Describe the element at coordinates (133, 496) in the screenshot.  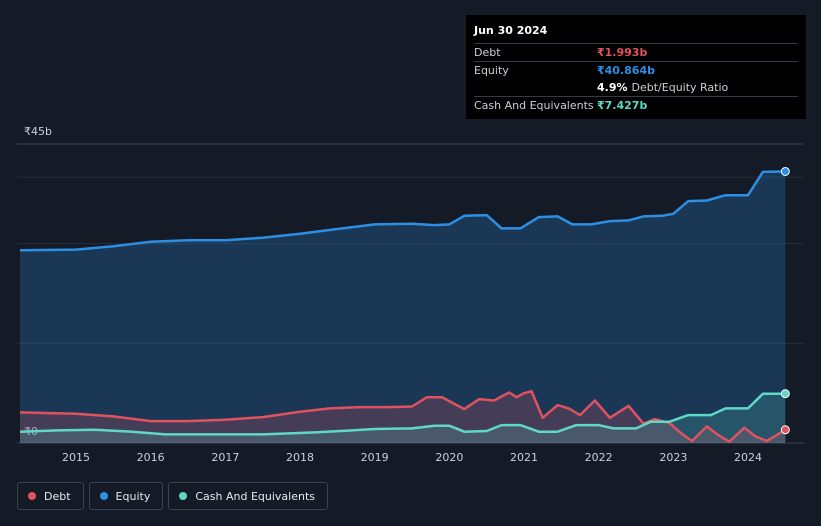
I see `legend-label-equity: Equity` at that location.